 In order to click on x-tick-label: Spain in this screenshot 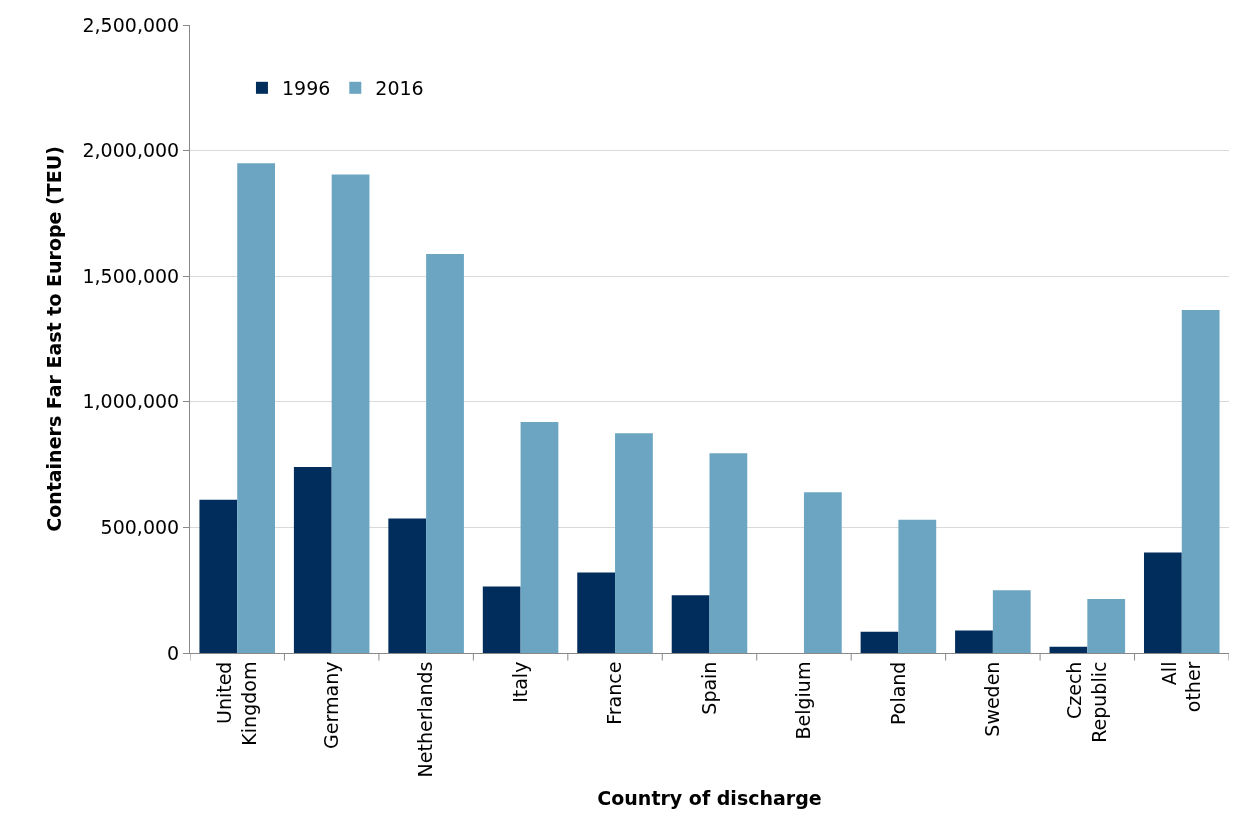, I will do `click(708, 688)`.